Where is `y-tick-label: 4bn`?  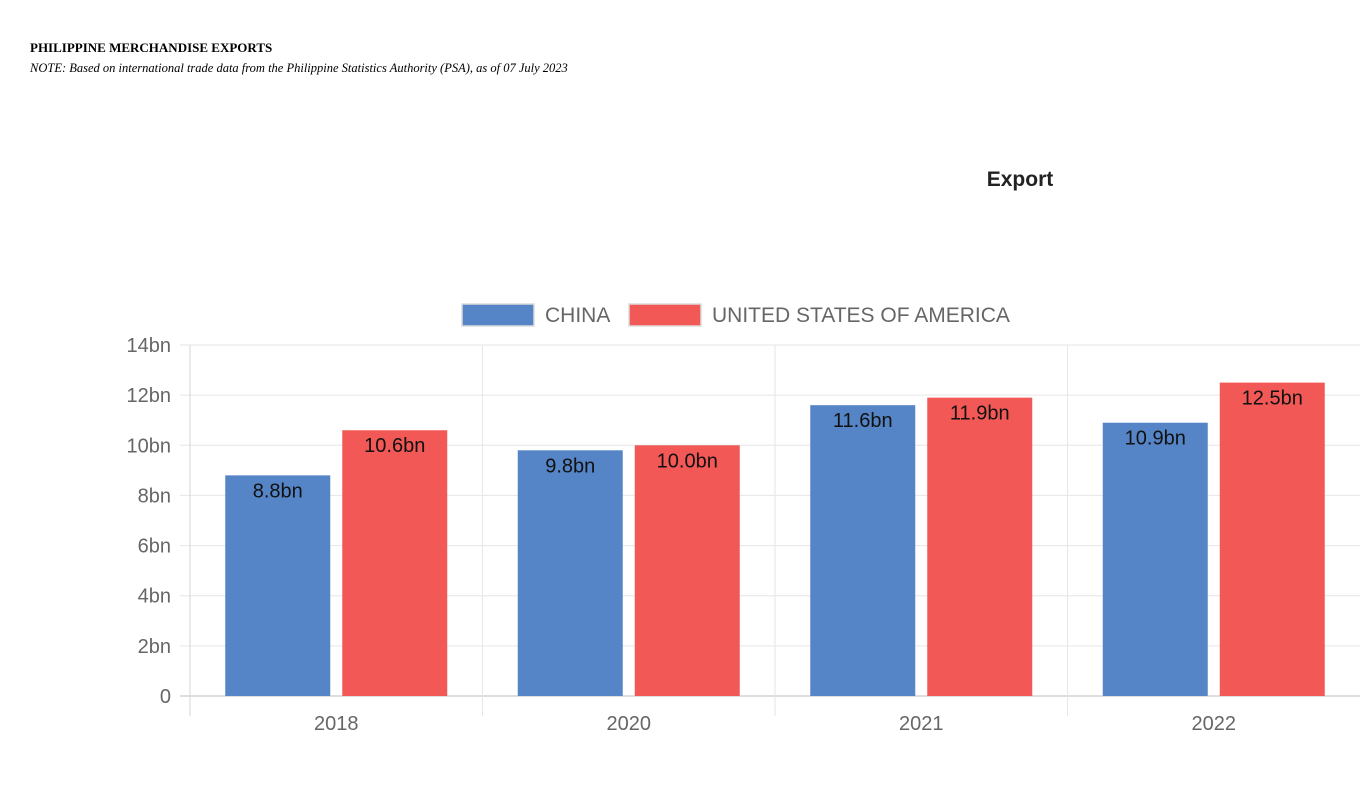 y-tick-label: 4bn is located at coordinates (154, 597).